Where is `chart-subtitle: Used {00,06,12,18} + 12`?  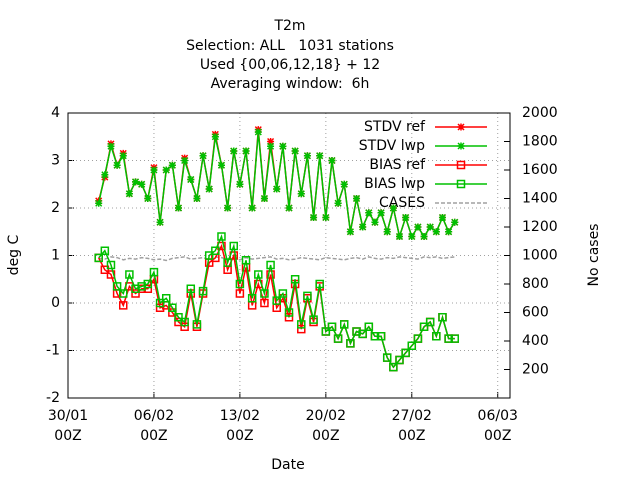
chart-subtitle: Used {00,06,12,18} + 12 is located at coordinates (290, 65).